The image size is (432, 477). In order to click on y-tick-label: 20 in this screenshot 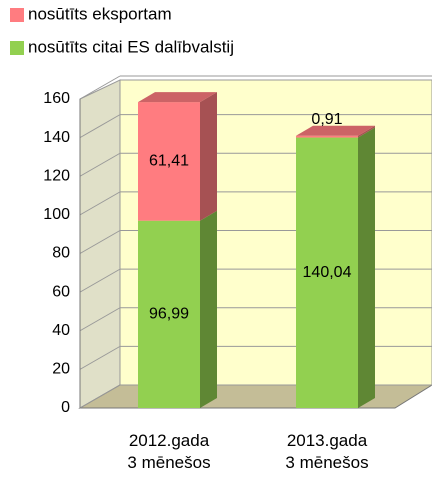, I will do `click(61, 369)`.